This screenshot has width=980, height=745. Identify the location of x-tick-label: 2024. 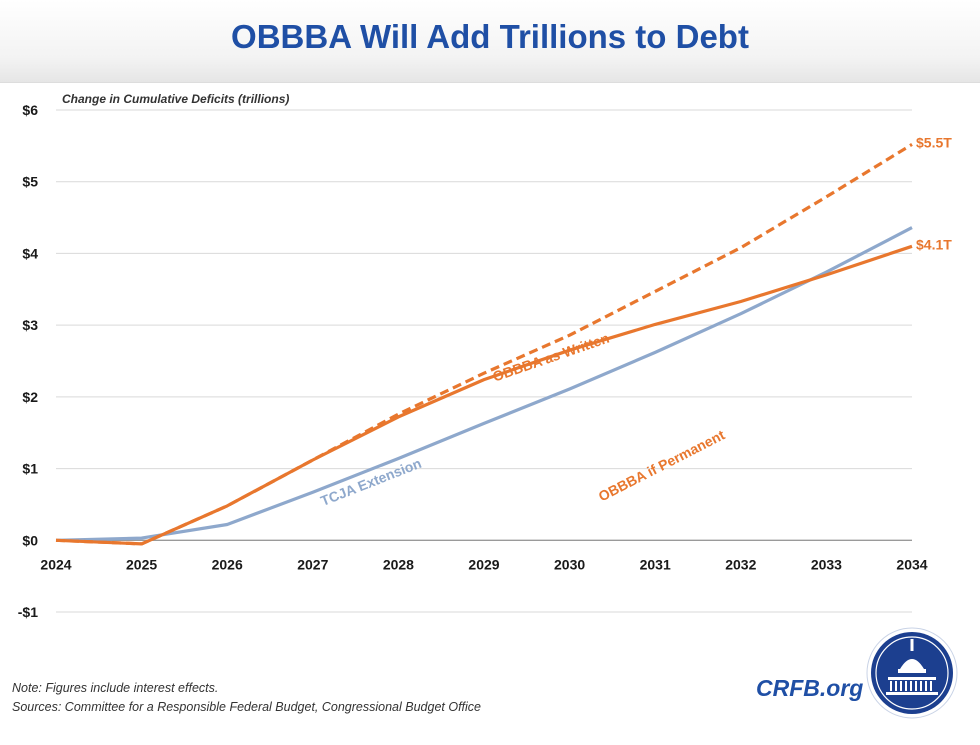
(55, 564).